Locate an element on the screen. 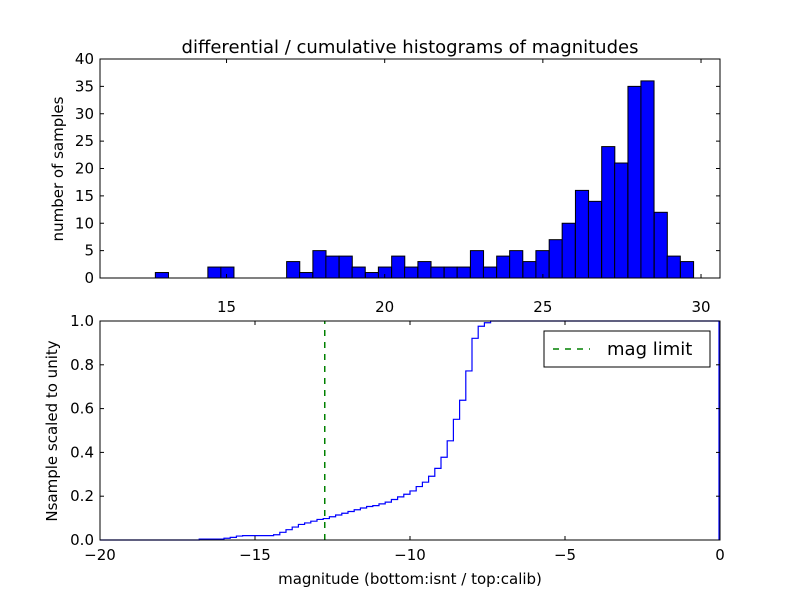 This screenshot has height=600, width=800. histogram-y-tick-label: 20 is located at coordinates (84, 169).